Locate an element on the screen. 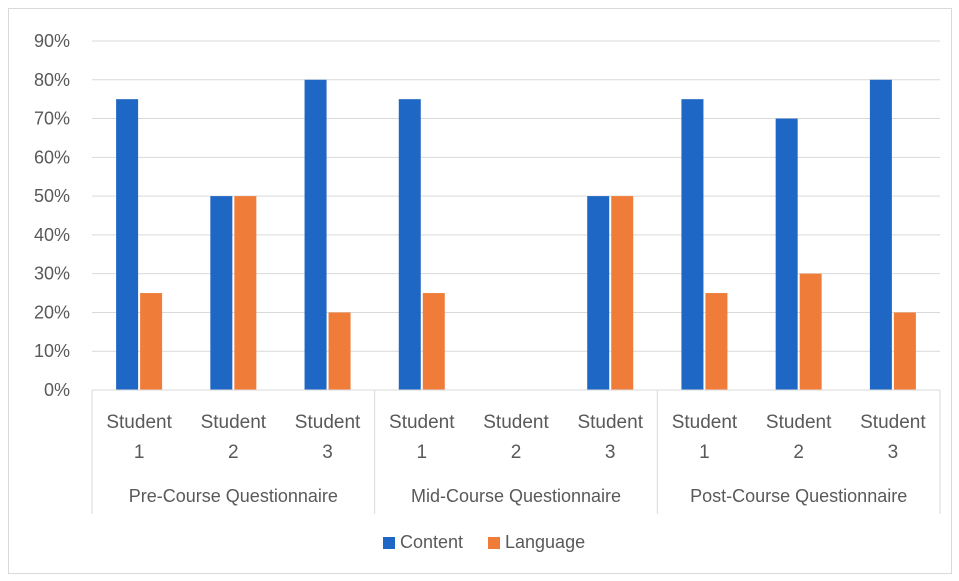  y-tick-label: 70% is located at coordinates (52, 119).